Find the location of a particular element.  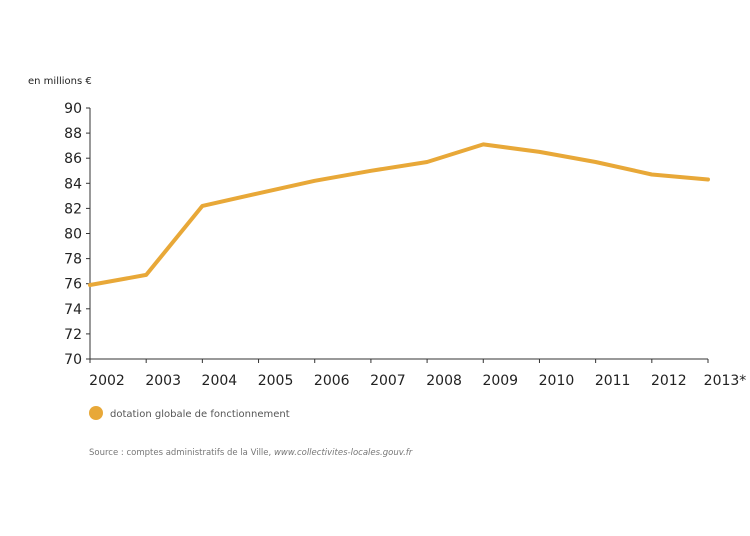

y-tick-label: 70 is located at coordinates (73, 360).